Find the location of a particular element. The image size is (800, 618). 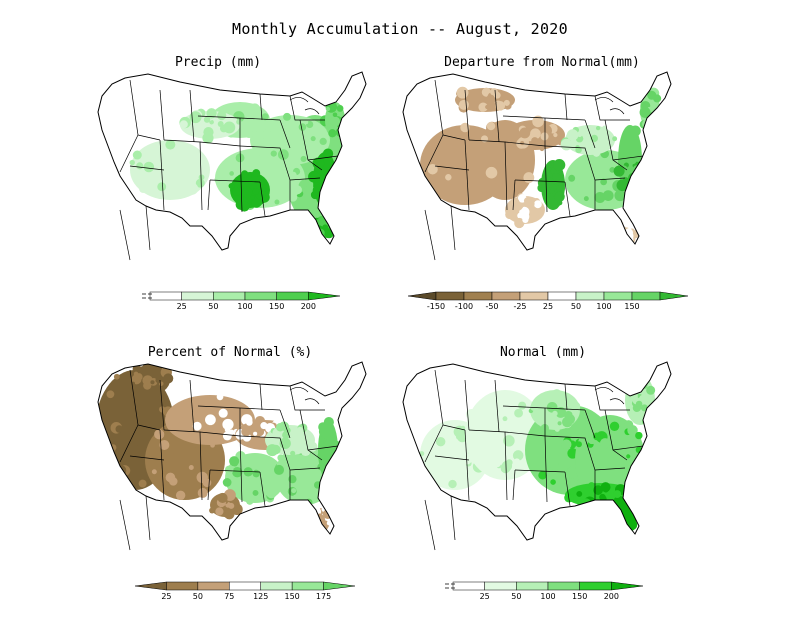

panel-title-precip: Precip (mm) is located at coordinates (218, 62).